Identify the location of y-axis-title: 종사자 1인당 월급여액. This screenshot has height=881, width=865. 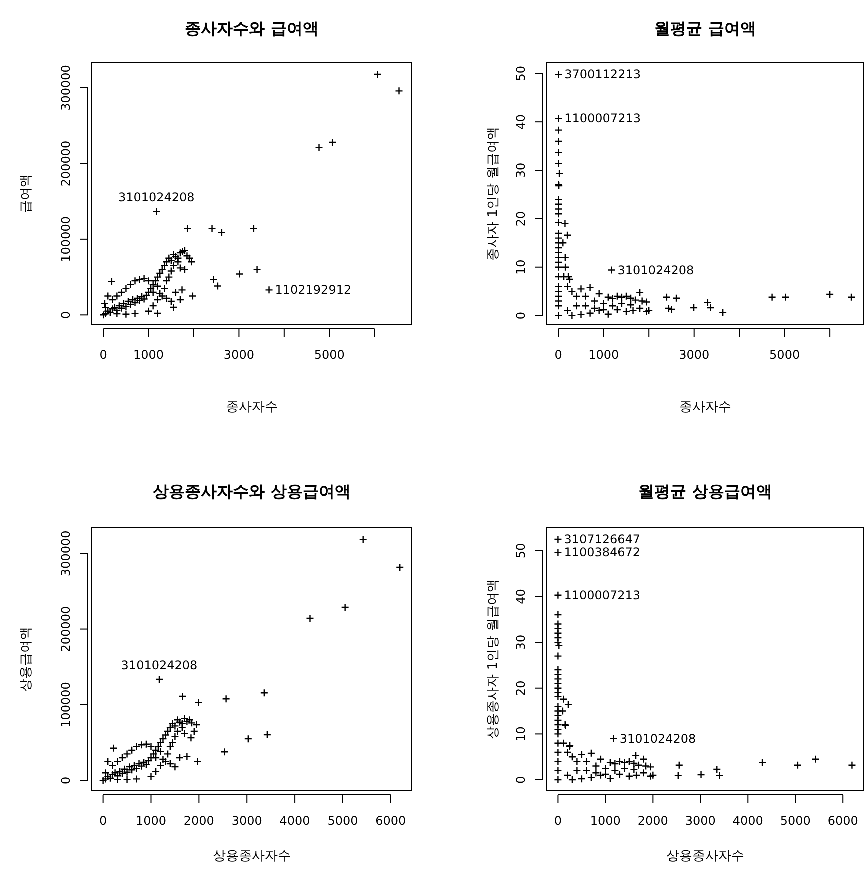
(493, 194).